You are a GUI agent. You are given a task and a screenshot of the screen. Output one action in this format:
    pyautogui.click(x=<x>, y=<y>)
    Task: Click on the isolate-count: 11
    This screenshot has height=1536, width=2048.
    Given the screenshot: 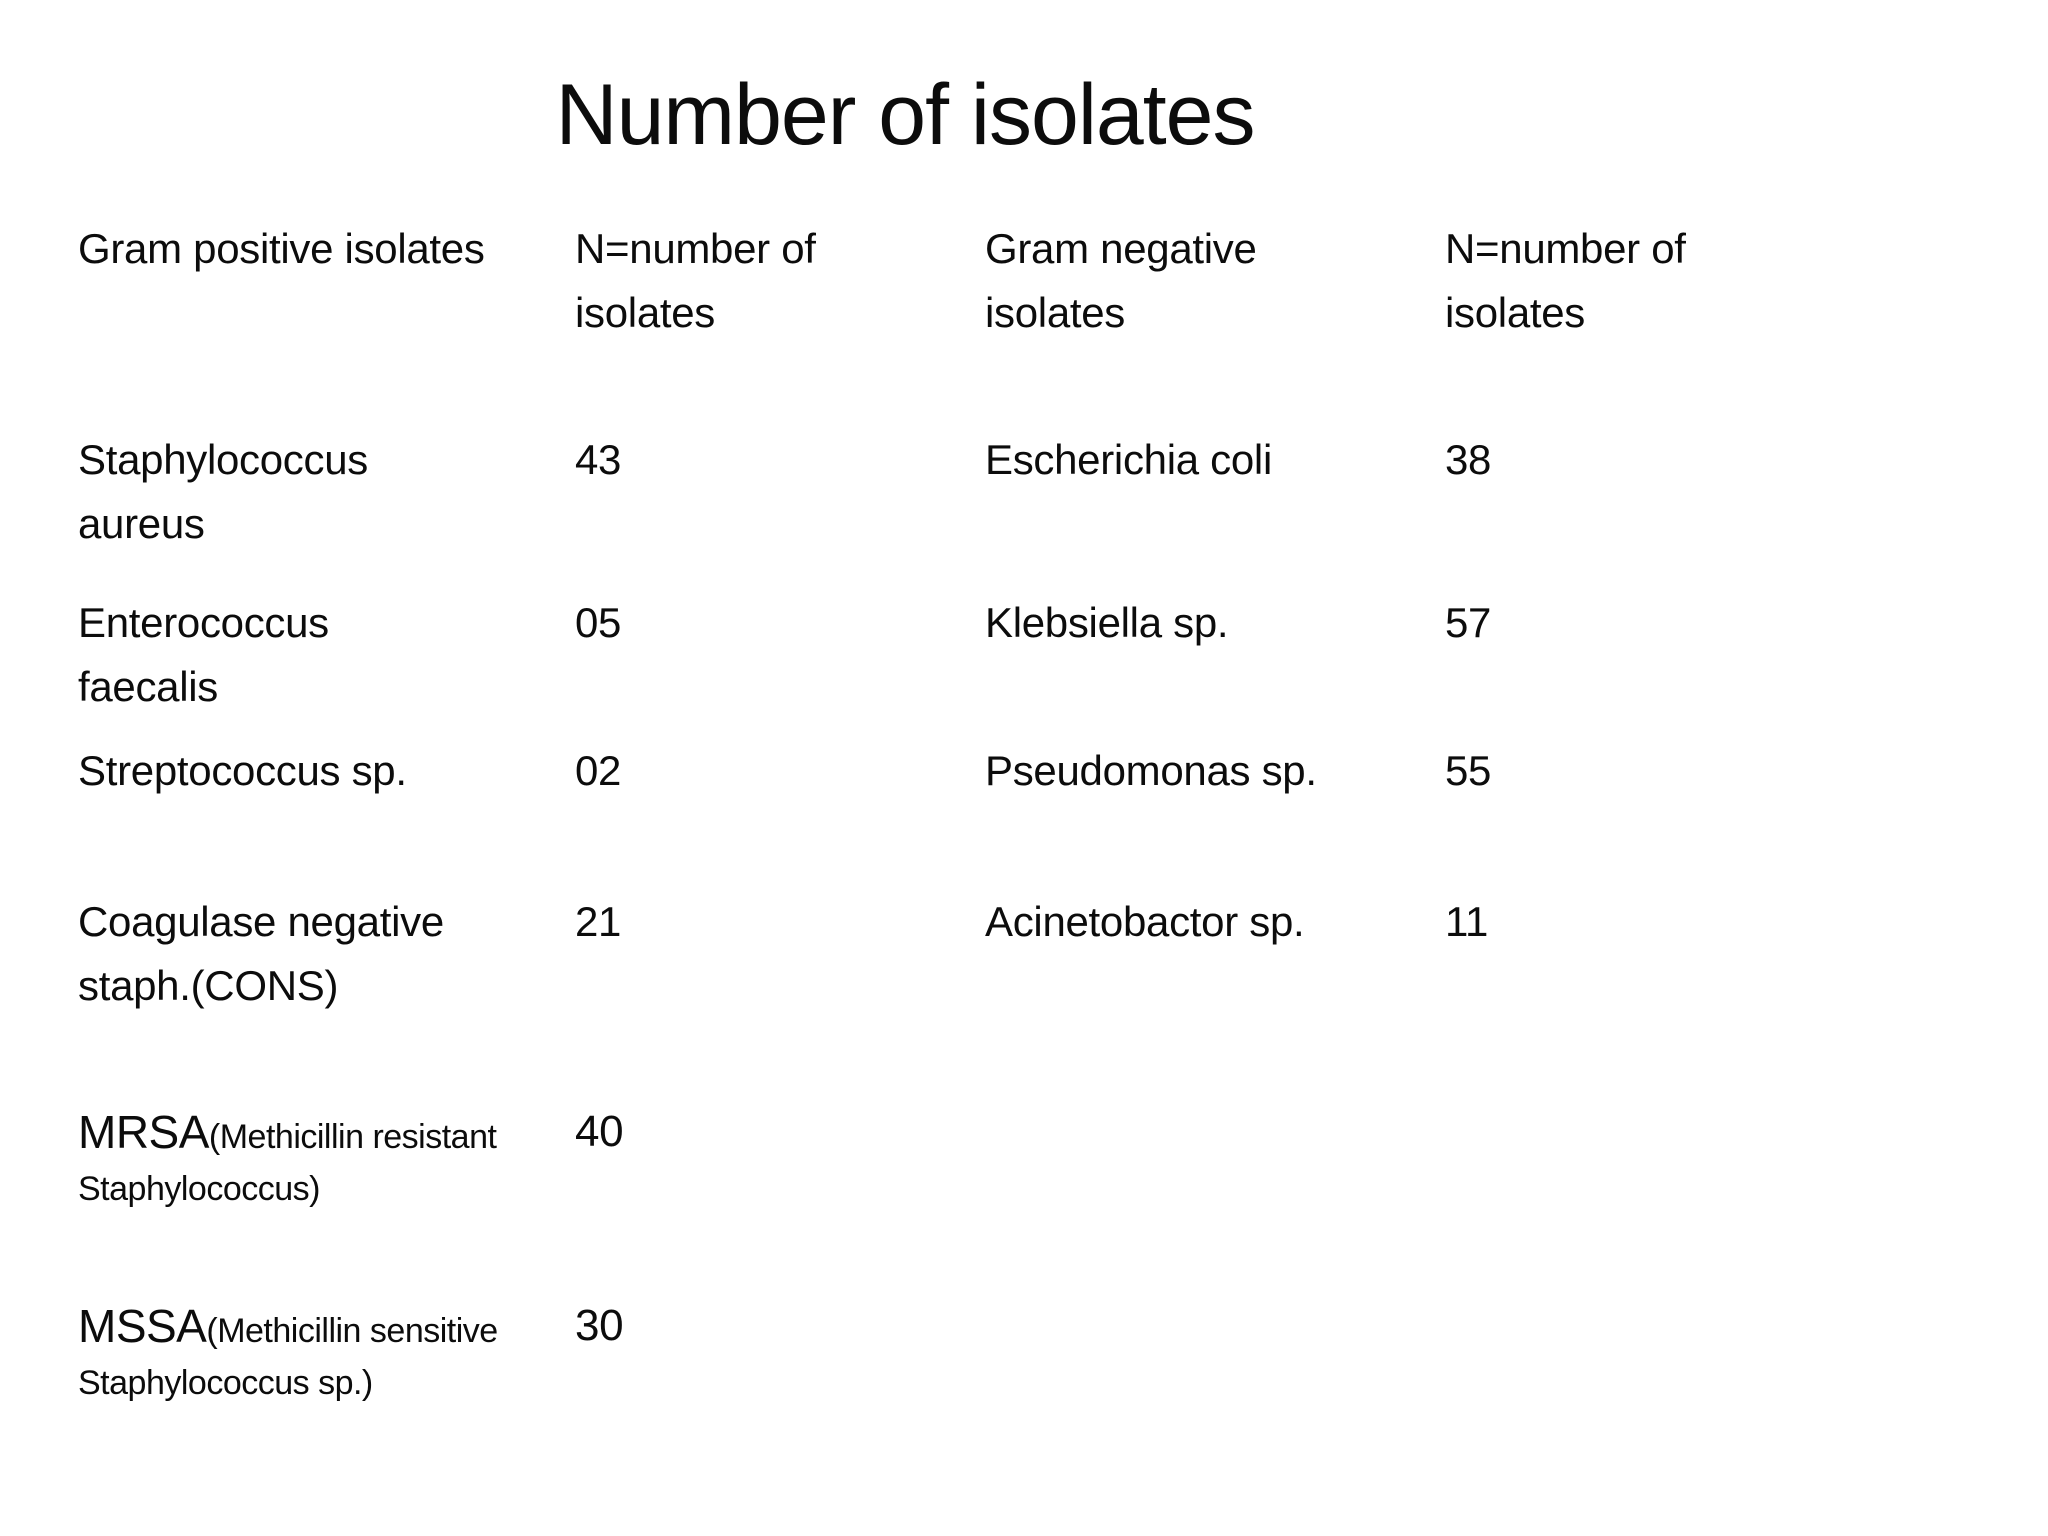 What is the action you would take?
    pyautogui.click(x=1466, y=921)
    